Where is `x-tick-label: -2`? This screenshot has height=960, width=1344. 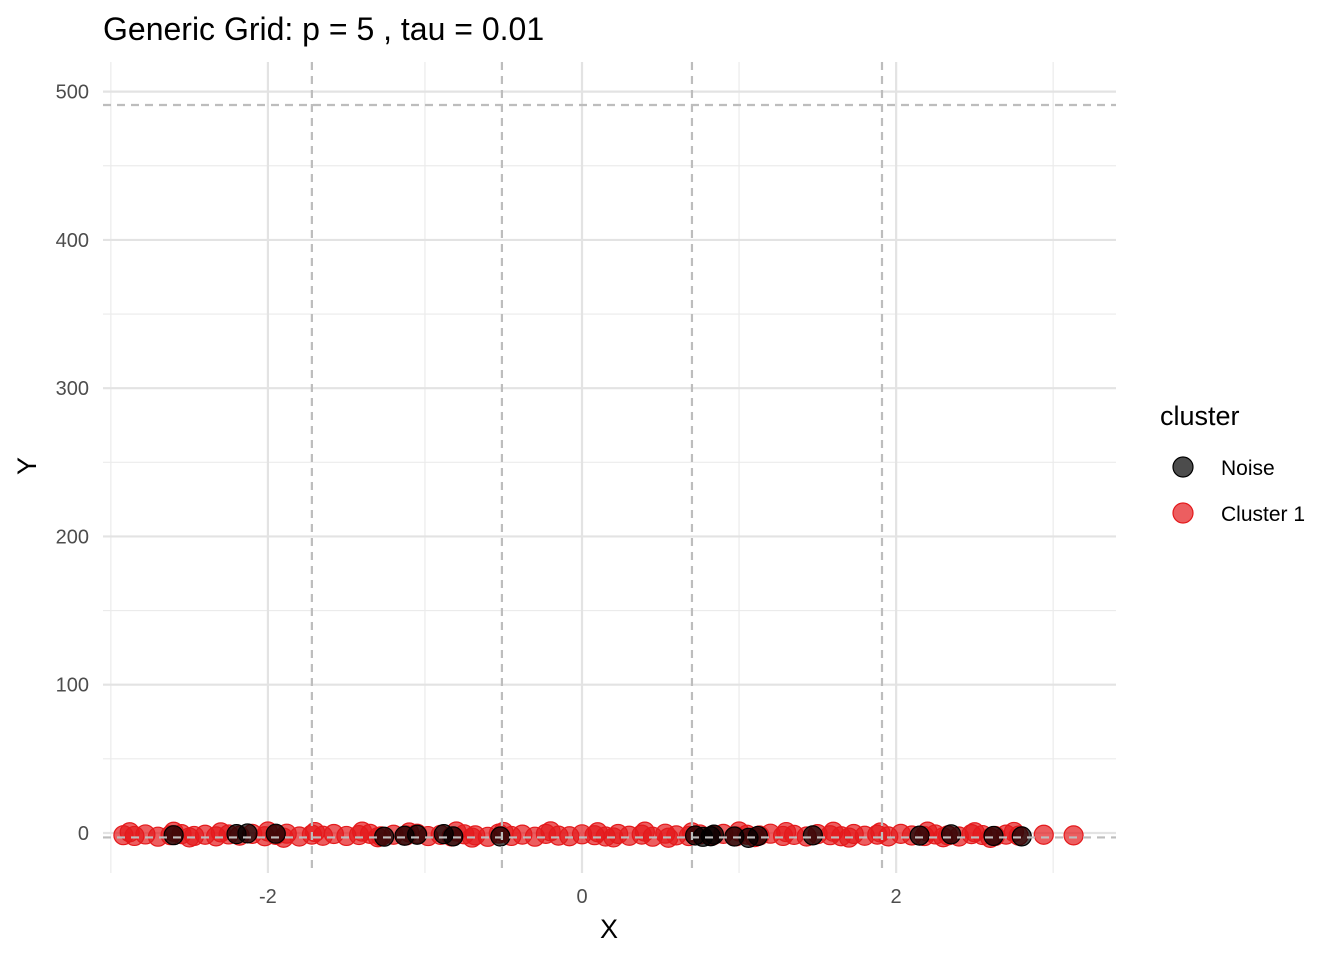 x-tick-label: -2 is located at coordinates (268, 897).